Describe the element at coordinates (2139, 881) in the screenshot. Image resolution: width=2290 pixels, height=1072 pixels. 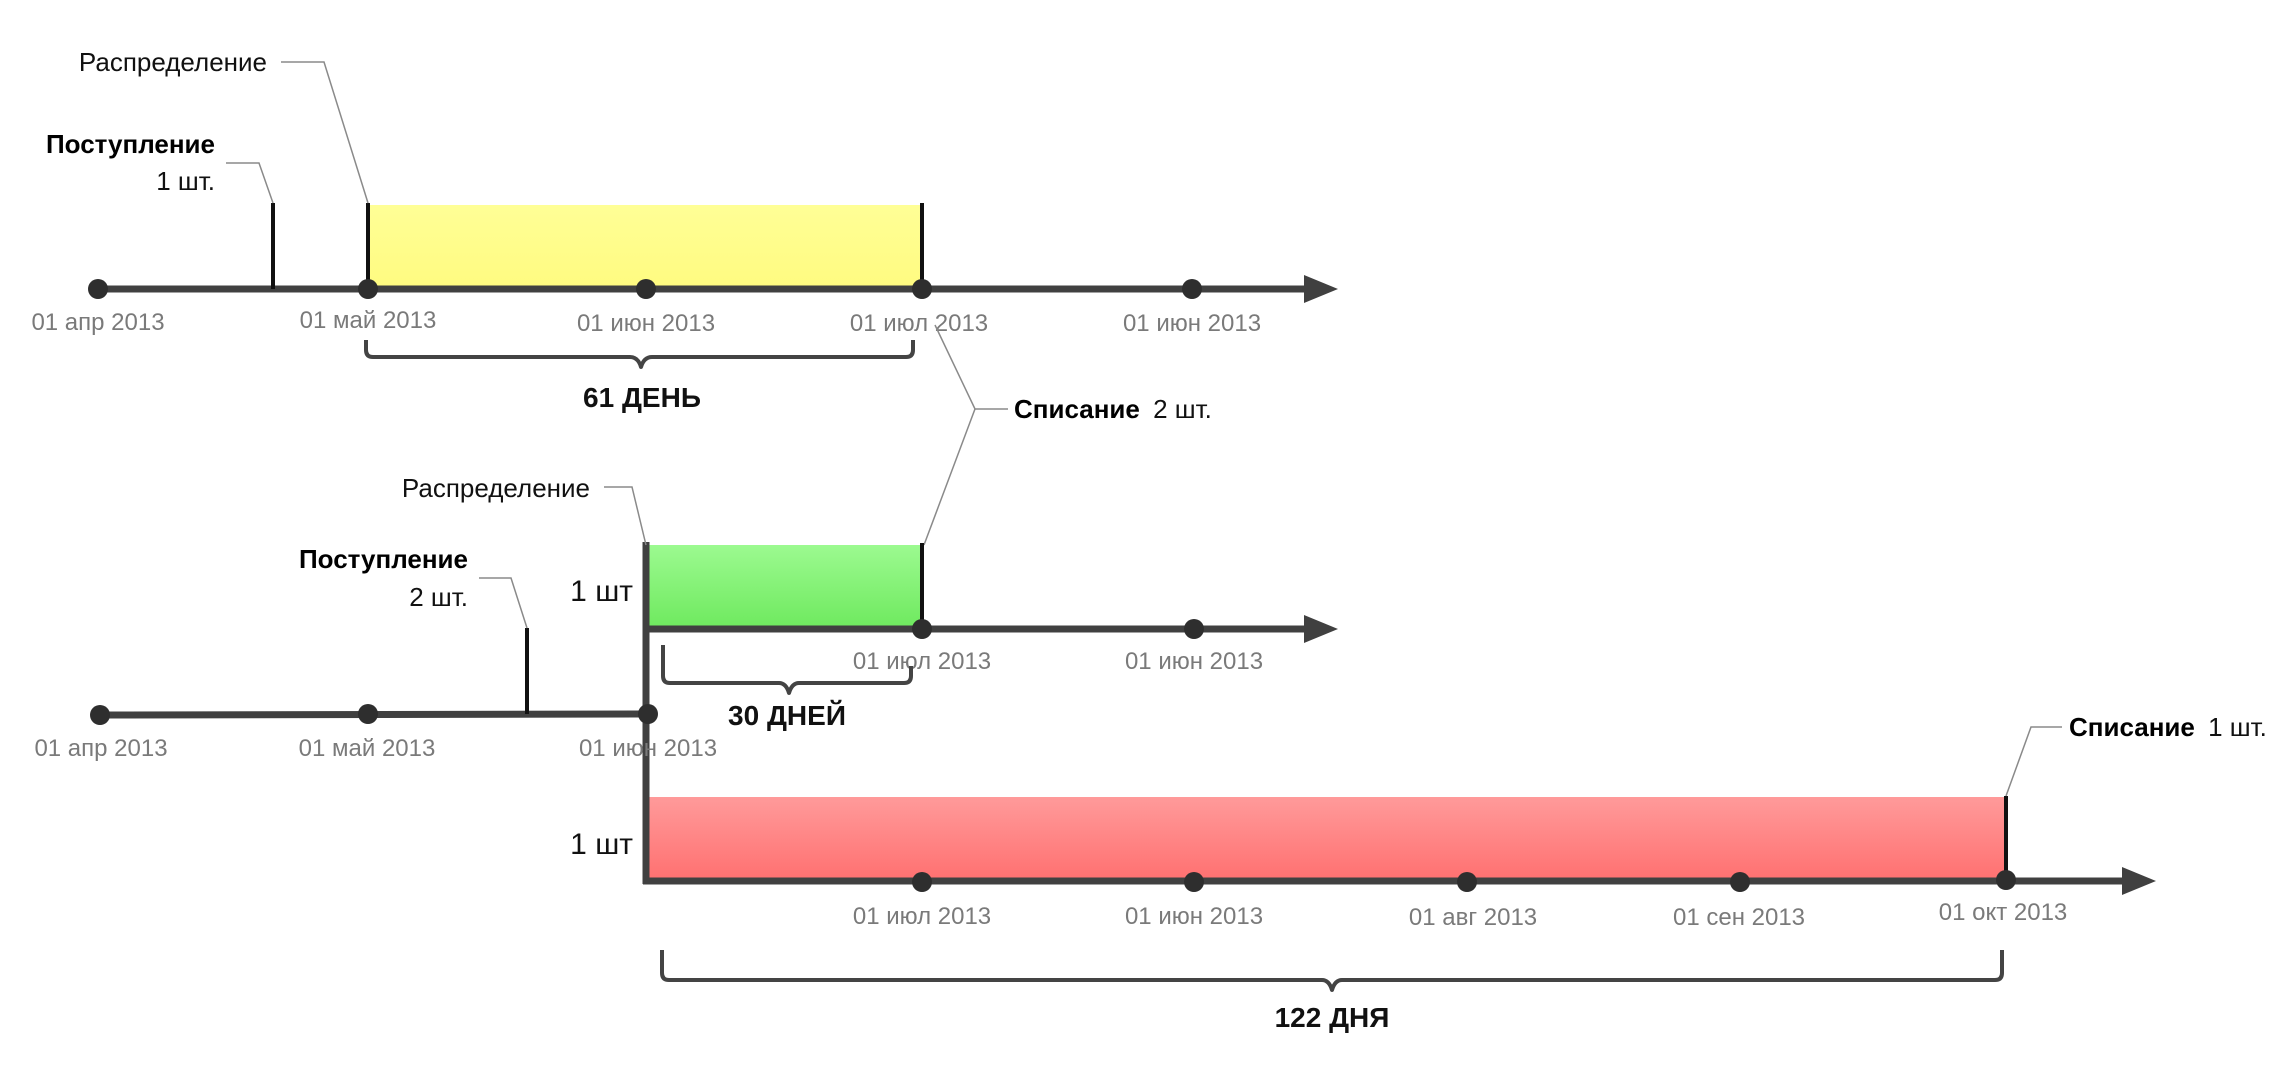
I see `red-branch-arrowhead` at that location.